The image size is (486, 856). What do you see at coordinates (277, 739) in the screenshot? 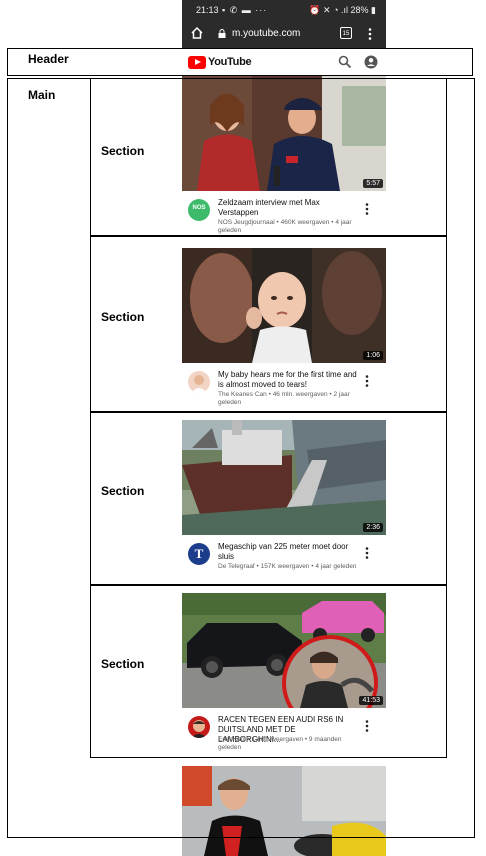
I see `view-count: 1 mln. weergaven` at bounding box center [277, 739].